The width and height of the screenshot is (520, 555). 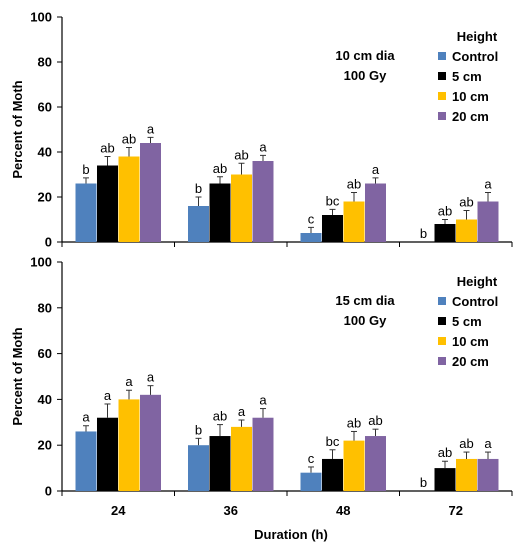 I want to click on x-tick-label: 48, so click(x=343, y=510).